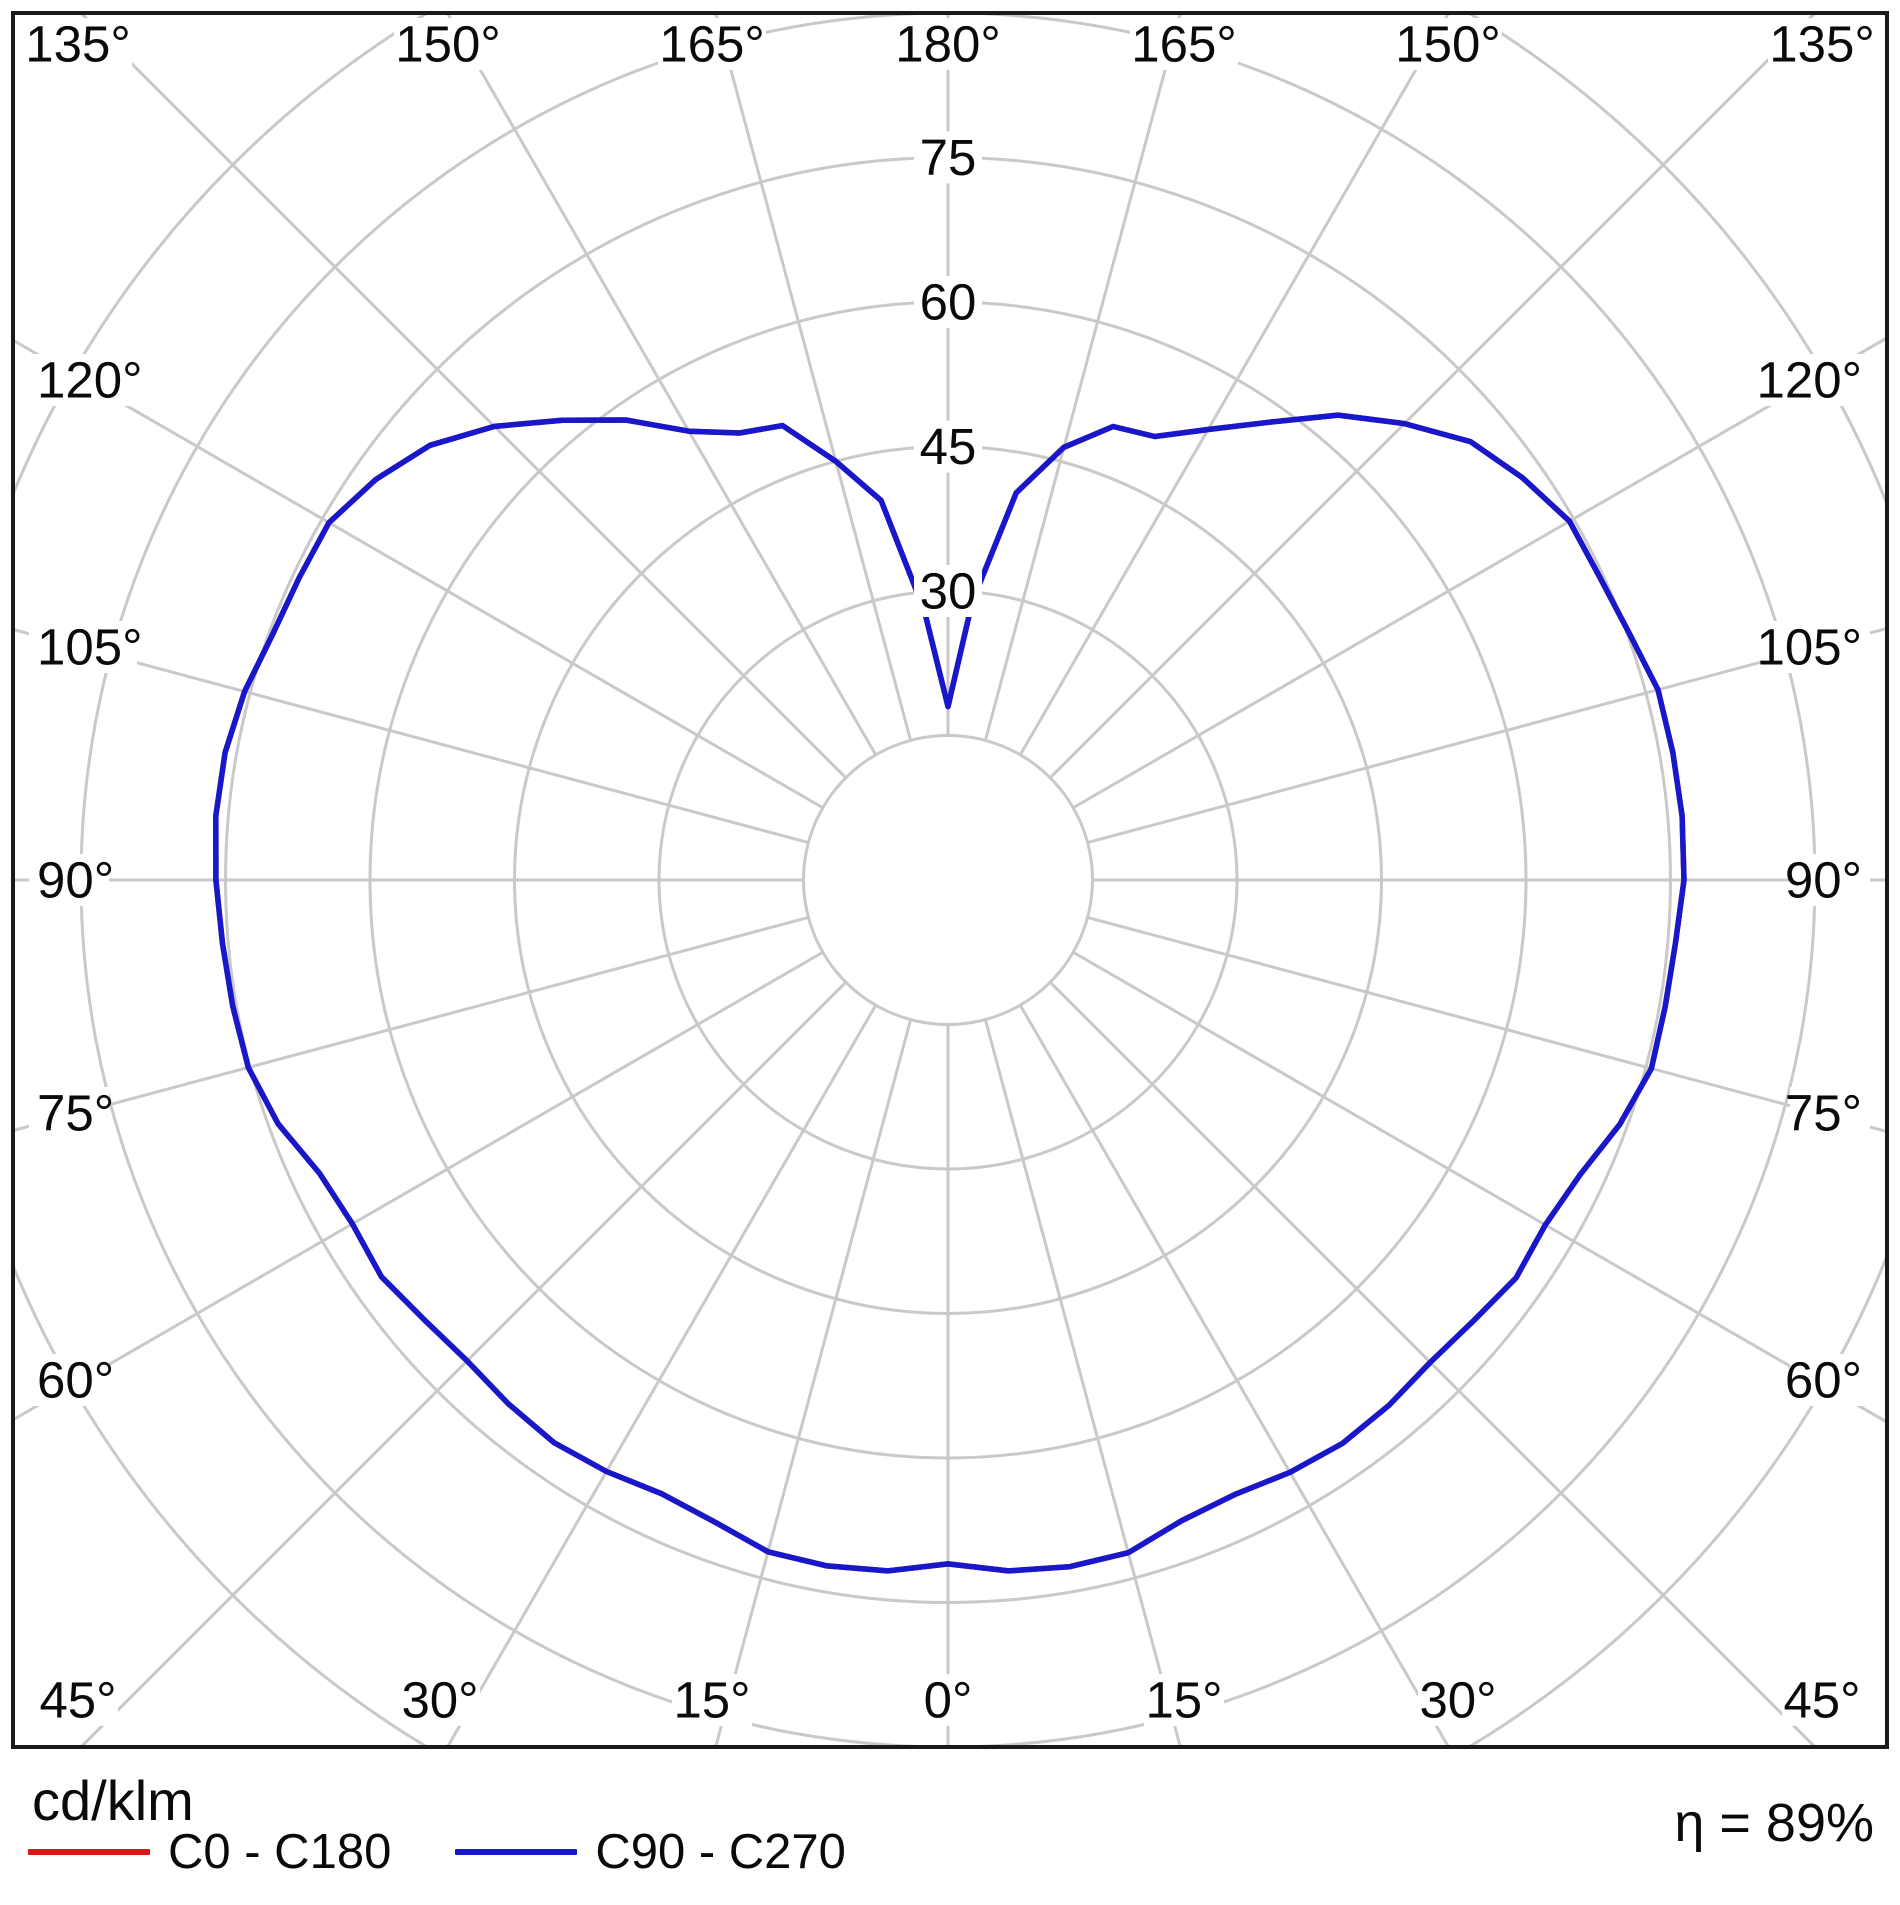 The width and height of the screenshot is (1900, 1905). I want to click on angle-label-right: 75°, so click(1823, 1113).